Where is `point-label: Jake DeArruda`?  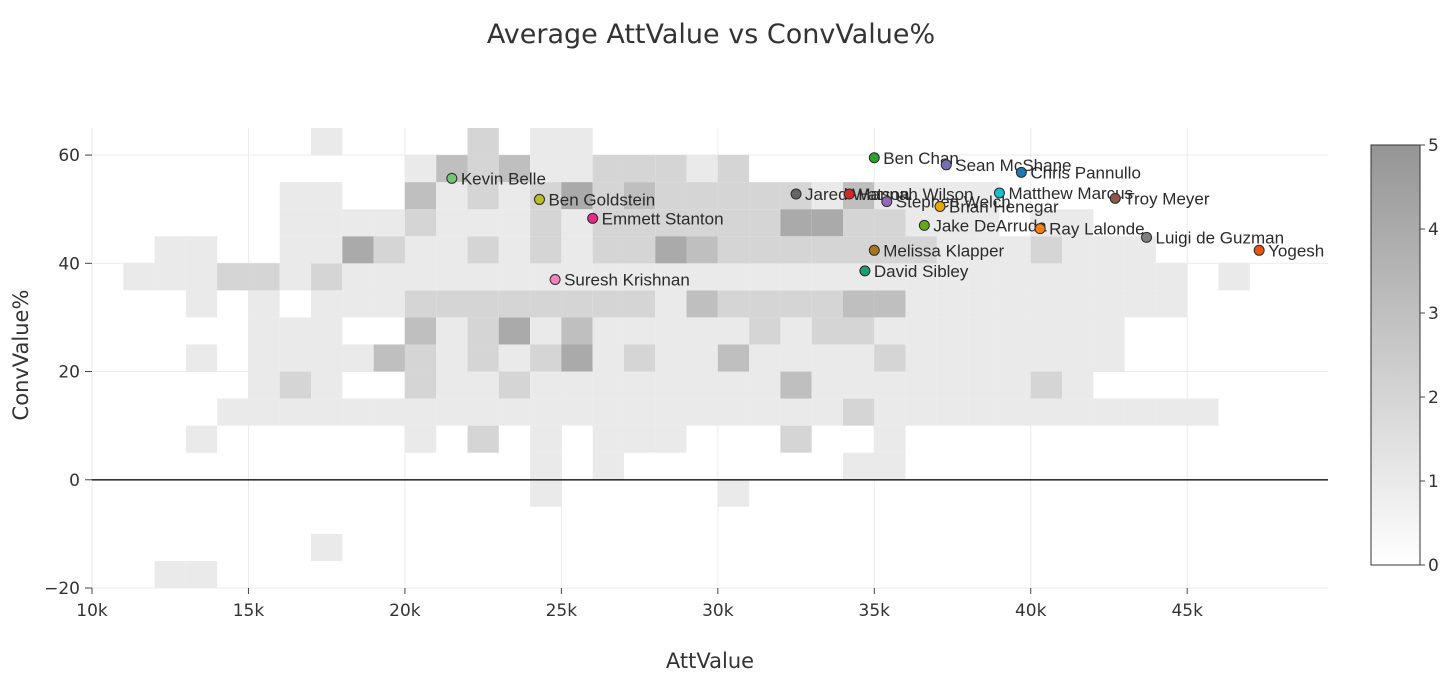 point-label: Jake DeArruda is located at coordinates (990, 225).